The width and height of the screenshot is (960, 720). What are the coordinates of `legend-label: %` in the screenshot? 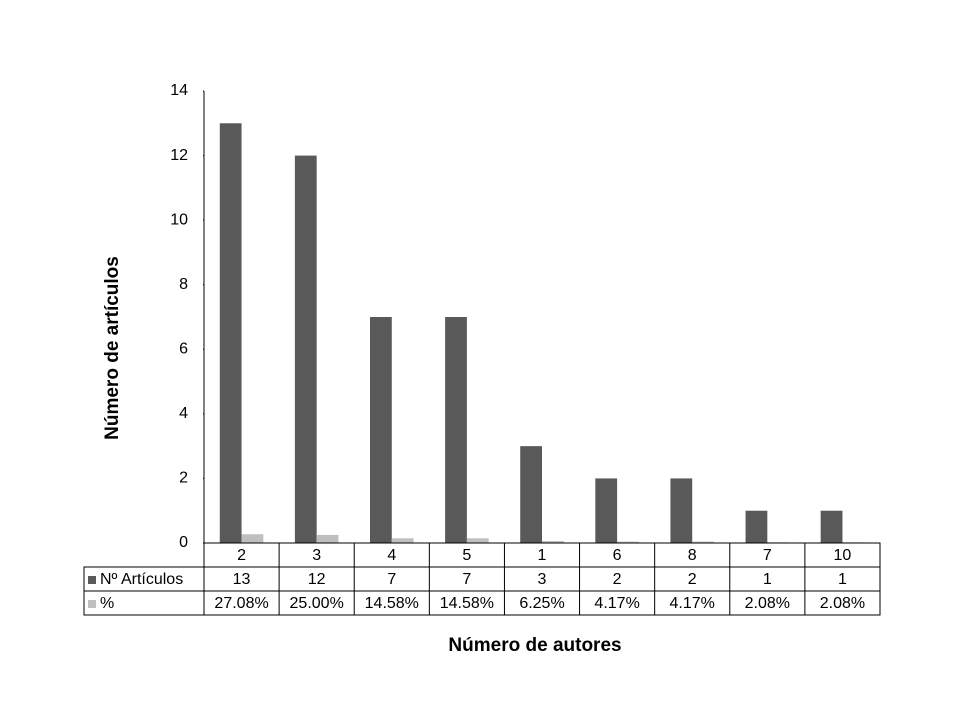 It's located at (107, 603).